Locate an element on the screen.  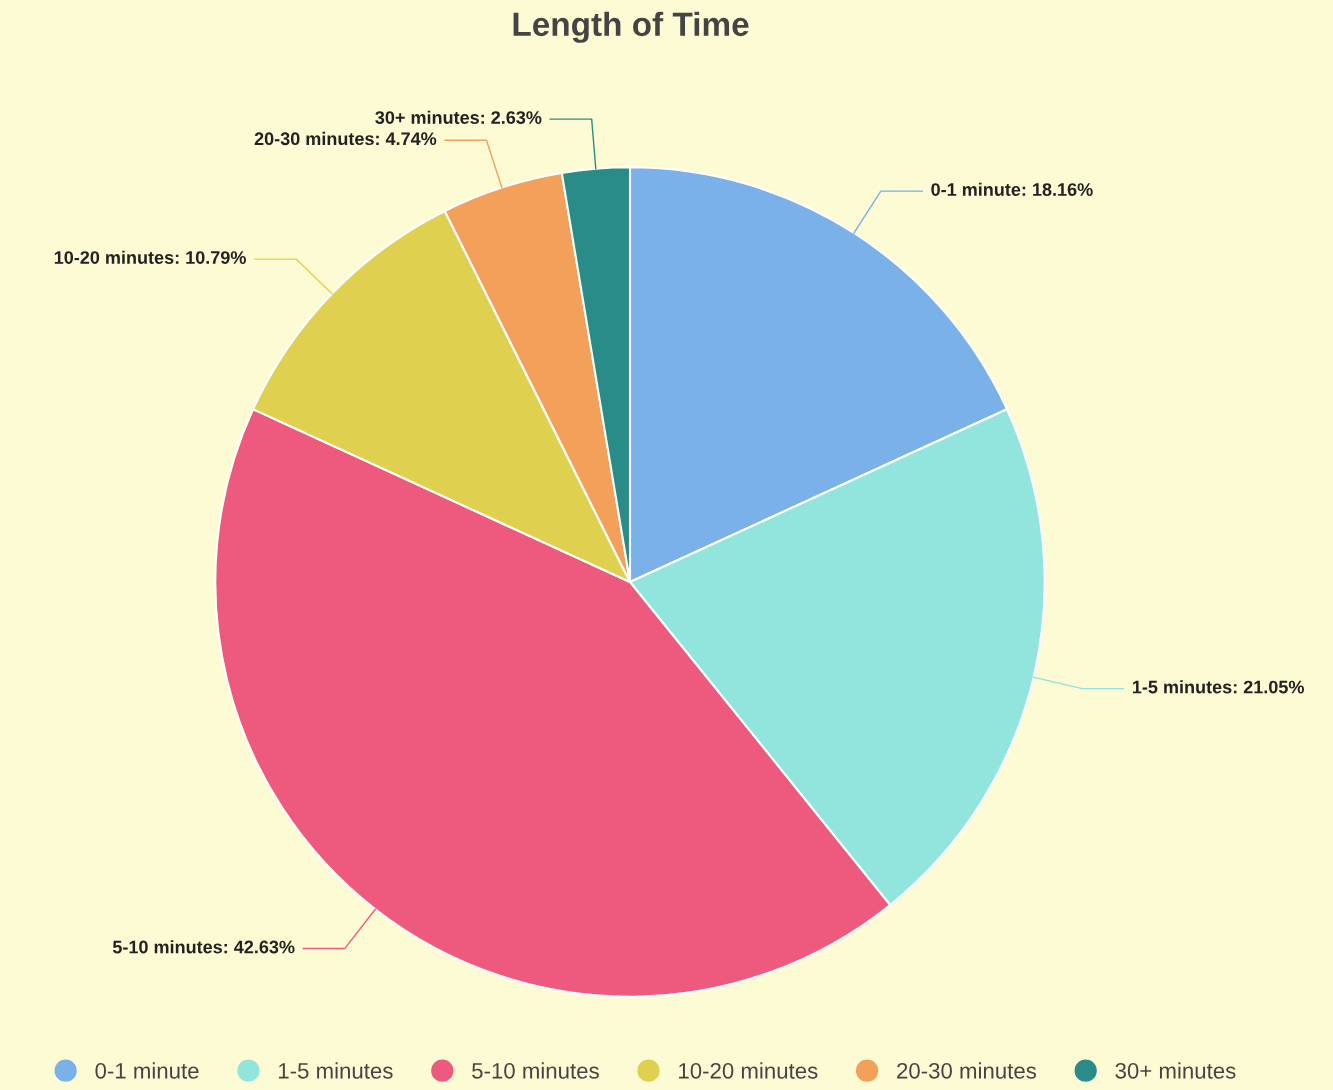
chart-title: Length of Time is located at coordinates (631, 27).